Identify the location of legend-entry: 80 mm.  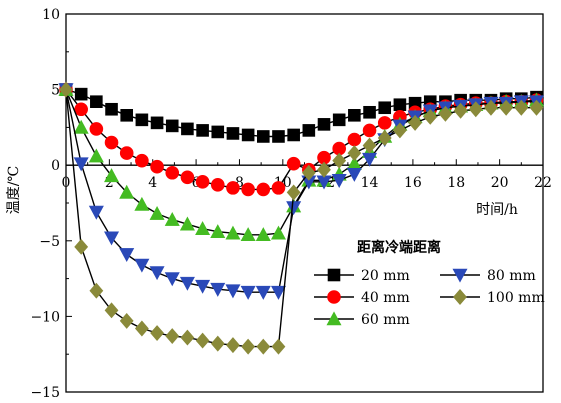
(488, 276).